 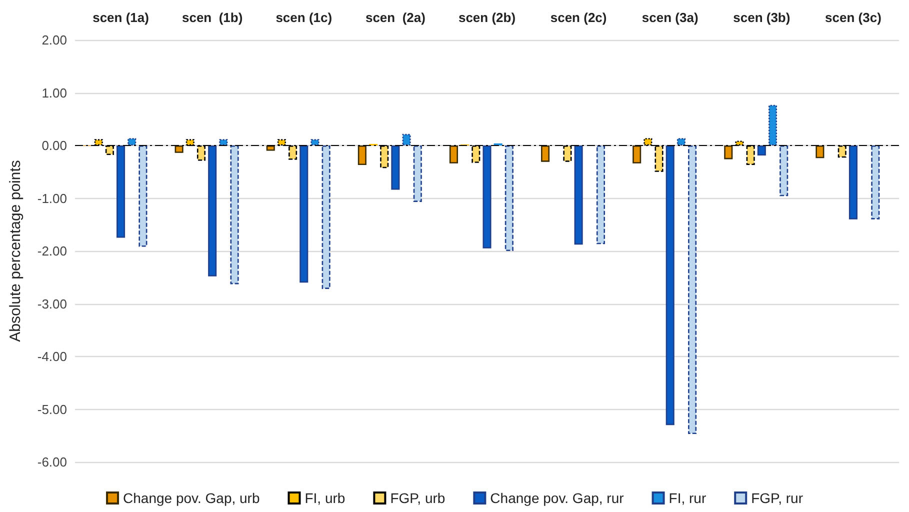 What do you see at coordinates (395, 17) in the screenshot?
I see `x-tick-label: scen (2a)` at bounding box center [395, 17].